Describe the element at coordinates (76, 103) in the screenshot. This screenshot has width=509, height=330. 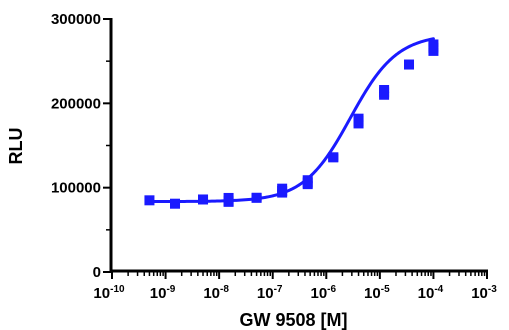
I see `y-tick-label: 200000` at that location.